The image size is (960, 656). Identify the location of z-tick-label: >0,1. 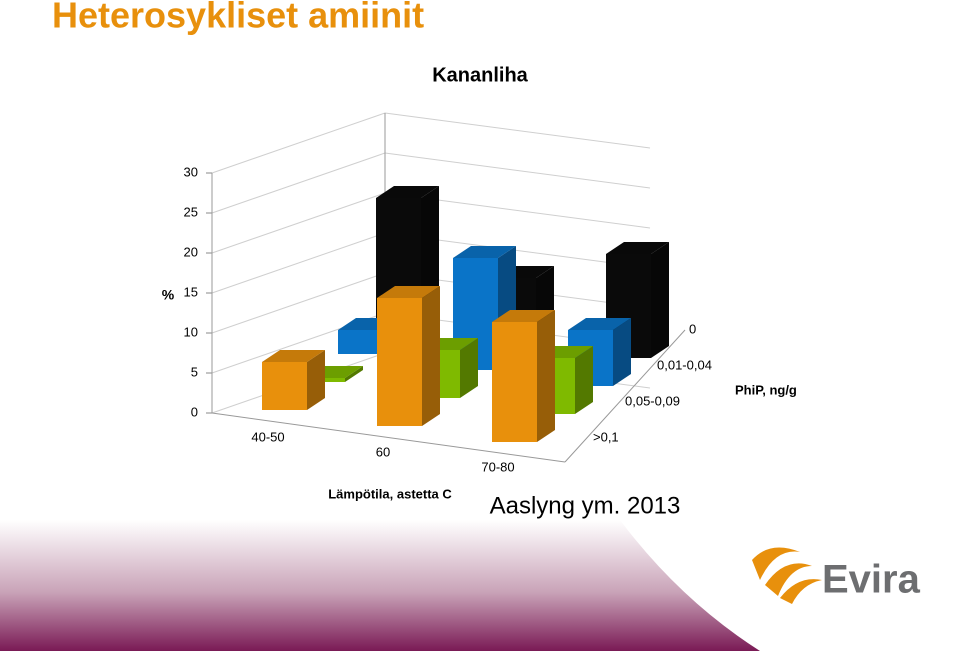
(606, 436).